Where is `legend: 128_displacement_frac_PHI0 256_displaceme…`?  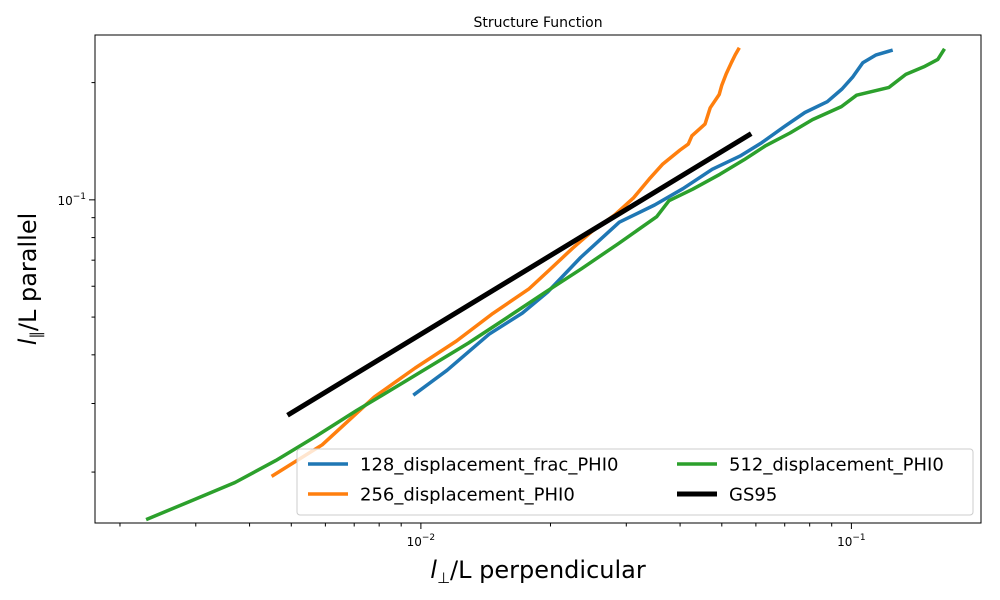
legend: 128_displacement_frac_PHI0 256_displaceme… is located at coordinates (635, 482).